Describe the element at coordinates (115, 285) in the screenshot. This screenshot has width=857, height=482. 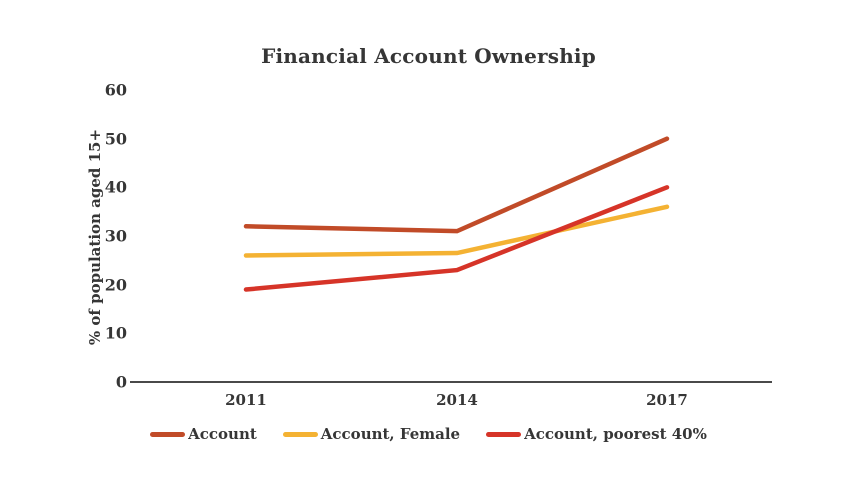
I see `y-tick-label-20: 20` at that location.